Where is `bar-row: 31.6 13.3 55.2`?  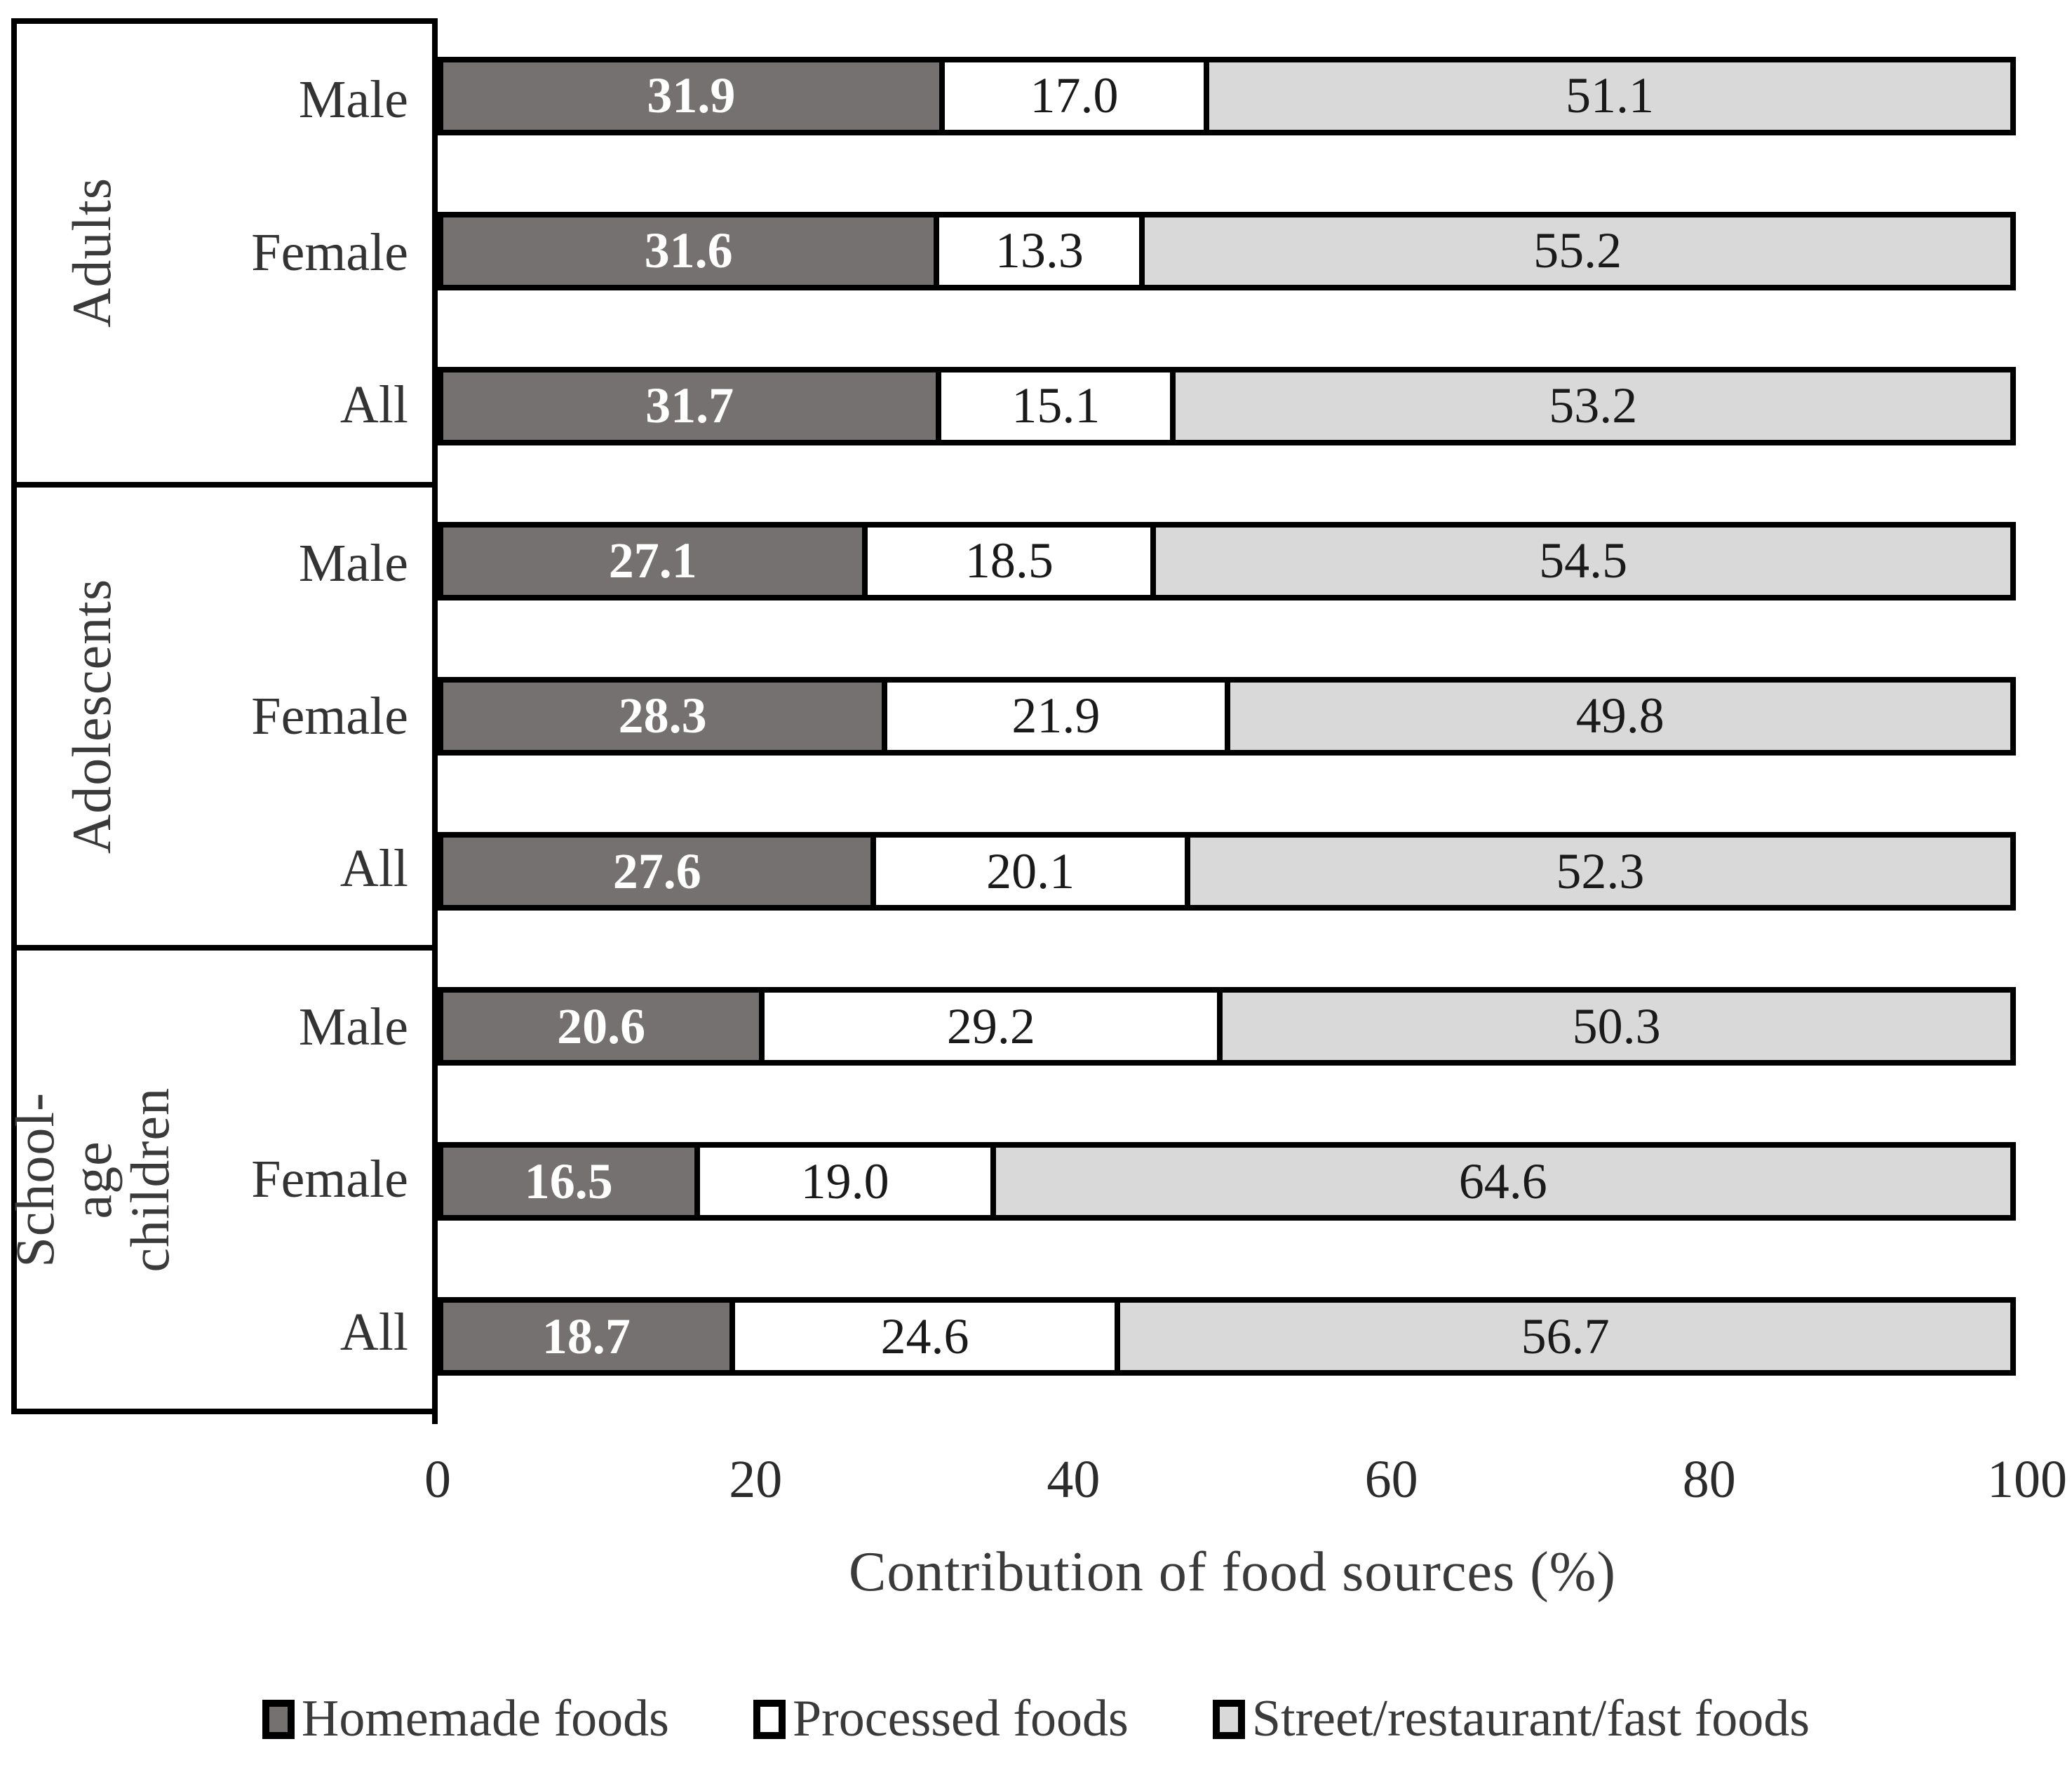 bar-row: 31.6 13.3 55.2 is located at coordinates (1232, 250).